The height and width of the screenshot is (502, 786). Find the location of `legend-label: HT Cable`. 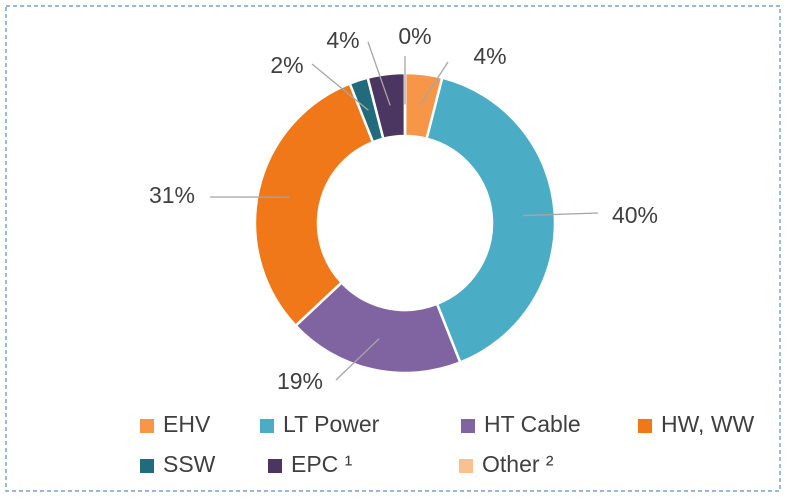

legend-label: HT Cable is located at coordinates (532, 424).